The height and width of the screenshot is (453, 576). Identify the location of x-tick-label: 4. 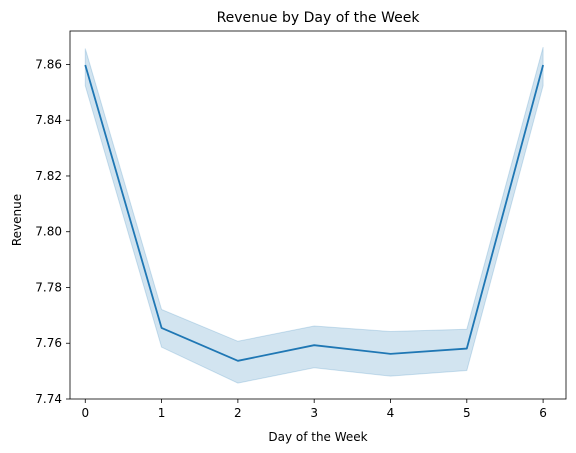
(391, 413).